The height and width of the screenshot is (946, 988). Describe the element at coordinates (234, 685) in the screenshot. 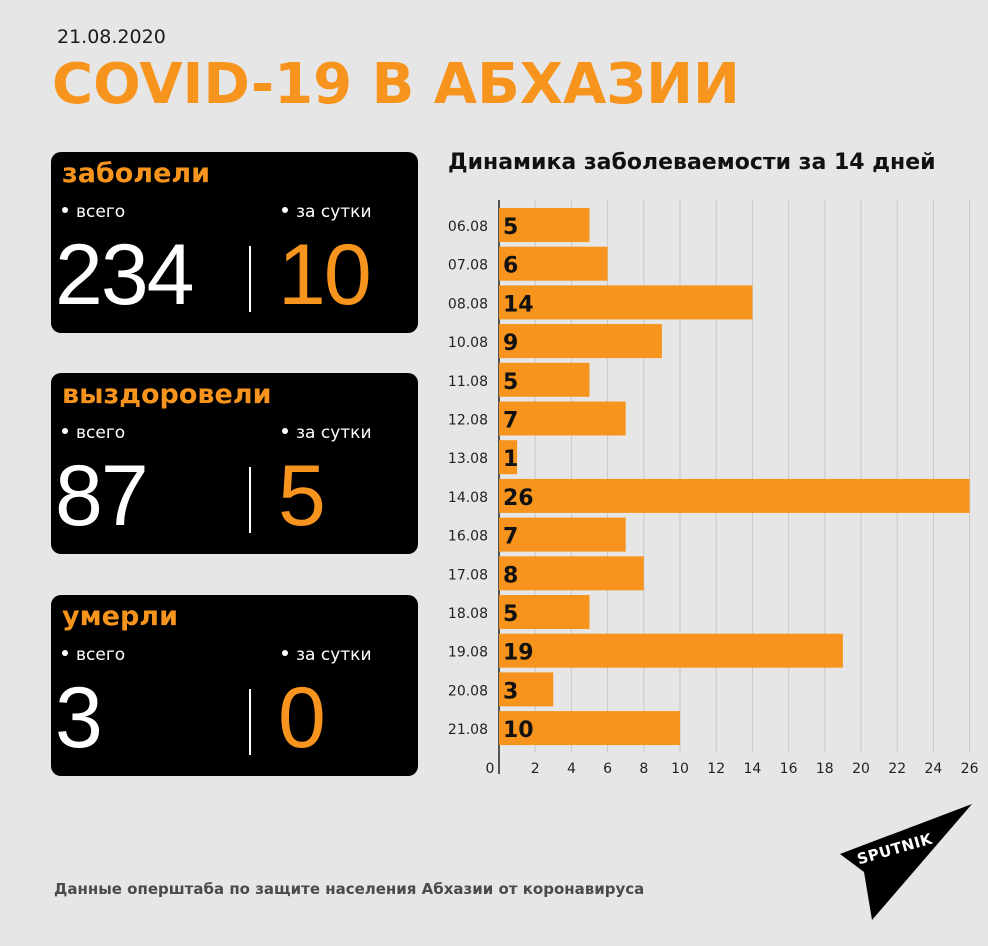

I see `card-deaths: умерли всего за сутки 3 0` at that location.